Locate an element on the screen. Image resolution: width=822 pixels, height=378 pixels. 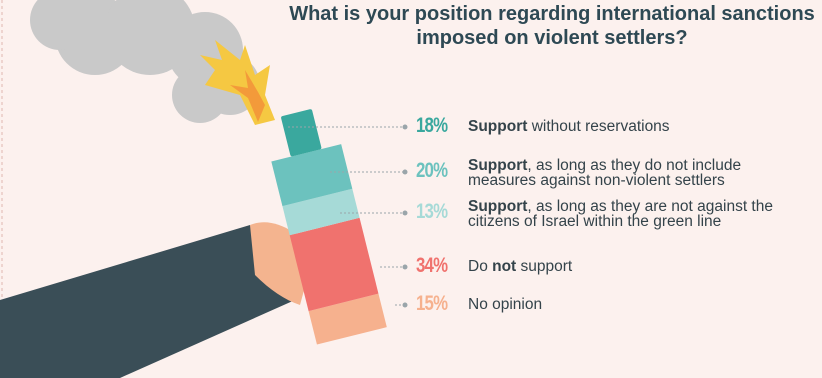
bottle is located at coordinates (329, 227).